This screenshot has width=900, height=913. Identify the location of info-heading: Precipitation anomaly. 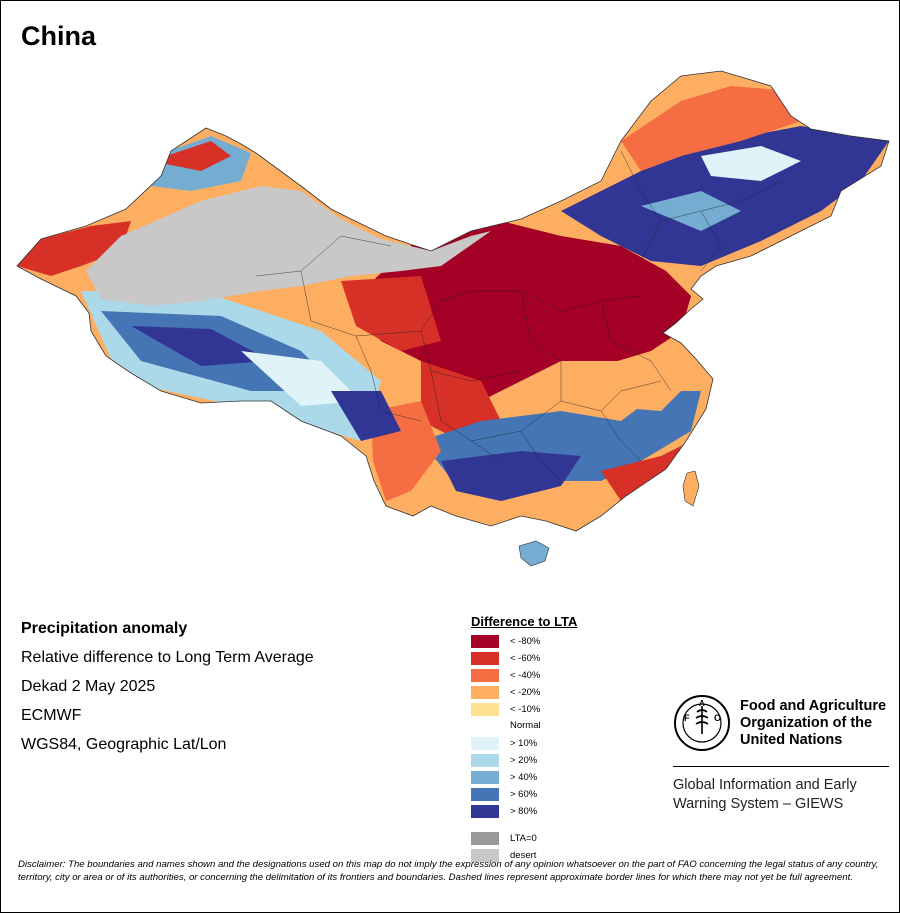
(104, 628).